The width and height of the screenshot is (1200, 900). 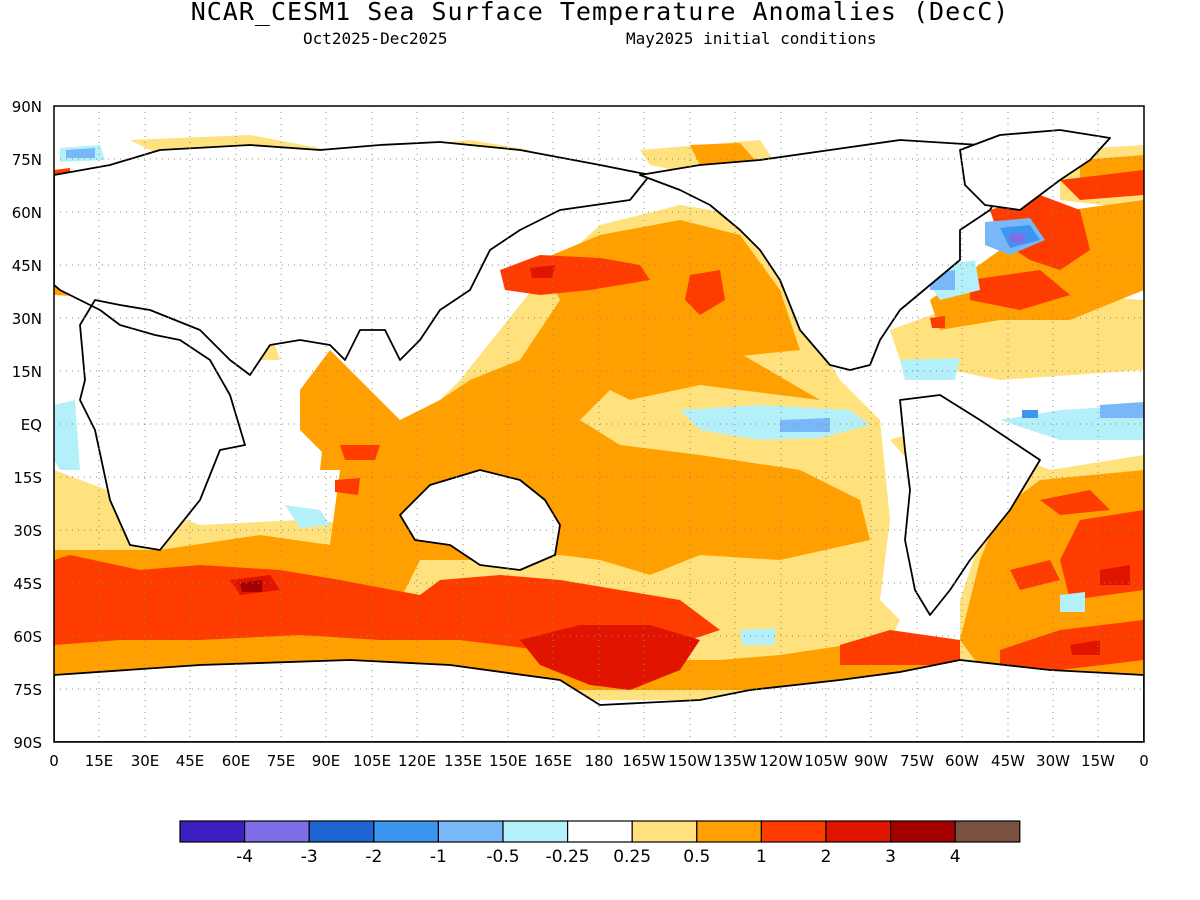 What do you see at coordinates (599, 761) in the screenshot?
I see `lon-label: 180` at bounding box center [599, 761].